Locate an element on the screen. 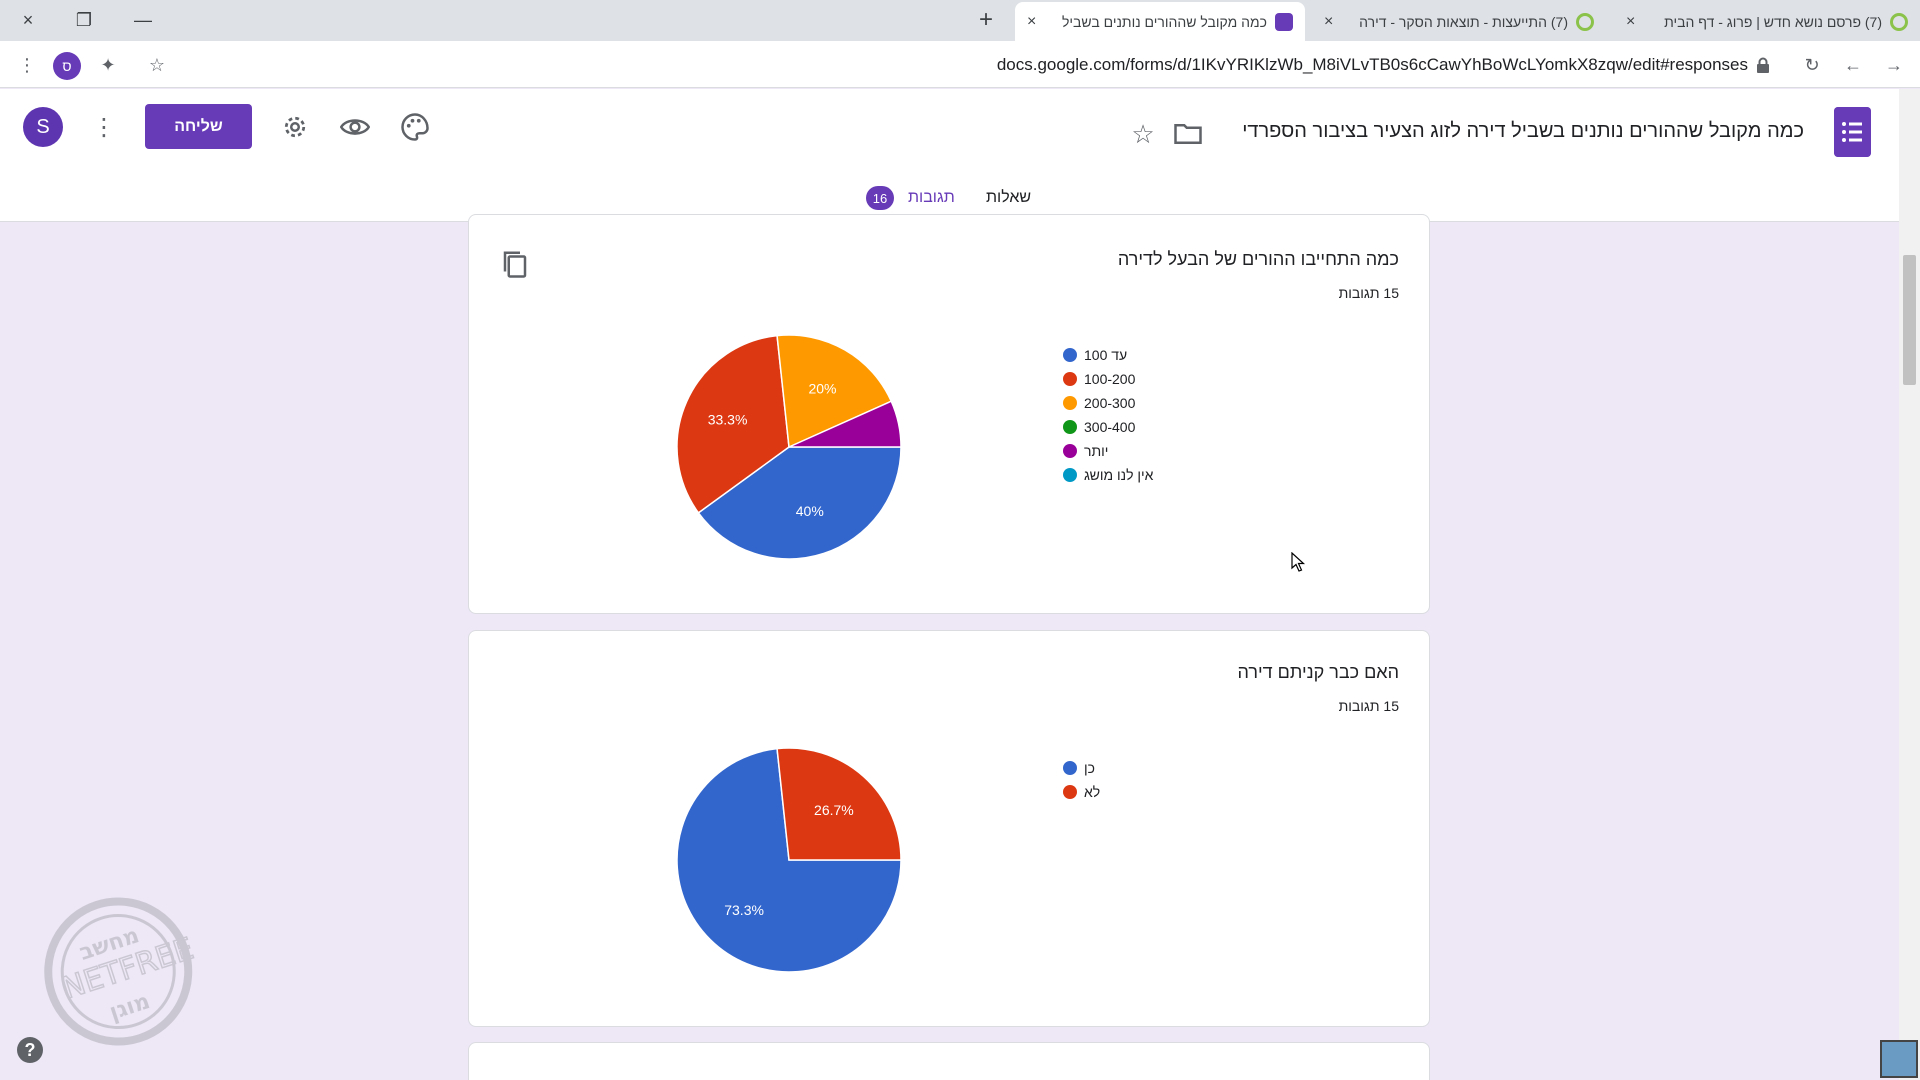 The width and height of the screenshot is (1920, 1080). legend-label: 200-300 is located at coordinates (1110, 403).